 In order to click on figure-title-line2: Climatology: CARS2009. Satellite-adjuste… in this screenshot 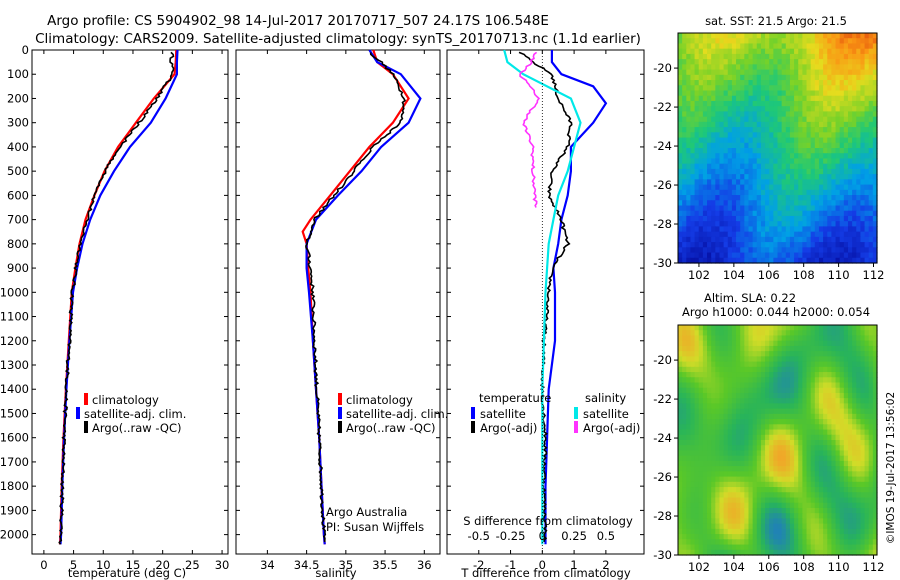, I will do `click(338, 39)`.